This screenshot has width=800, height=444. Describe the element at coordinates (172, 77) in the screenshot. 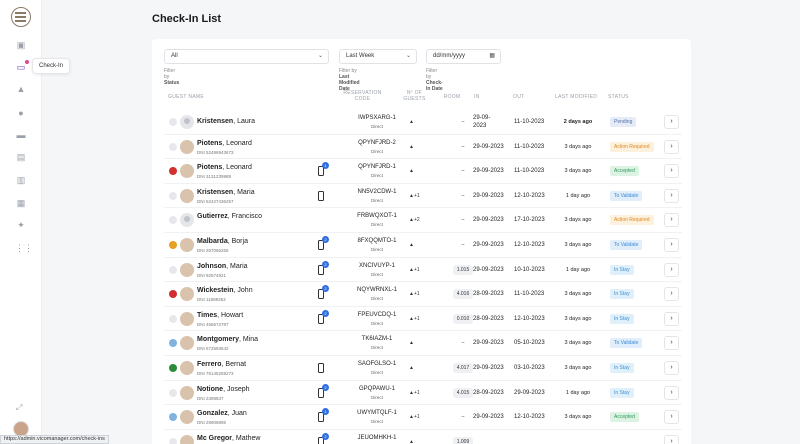

I see `status-filter-label: Filter by Status` at that location.